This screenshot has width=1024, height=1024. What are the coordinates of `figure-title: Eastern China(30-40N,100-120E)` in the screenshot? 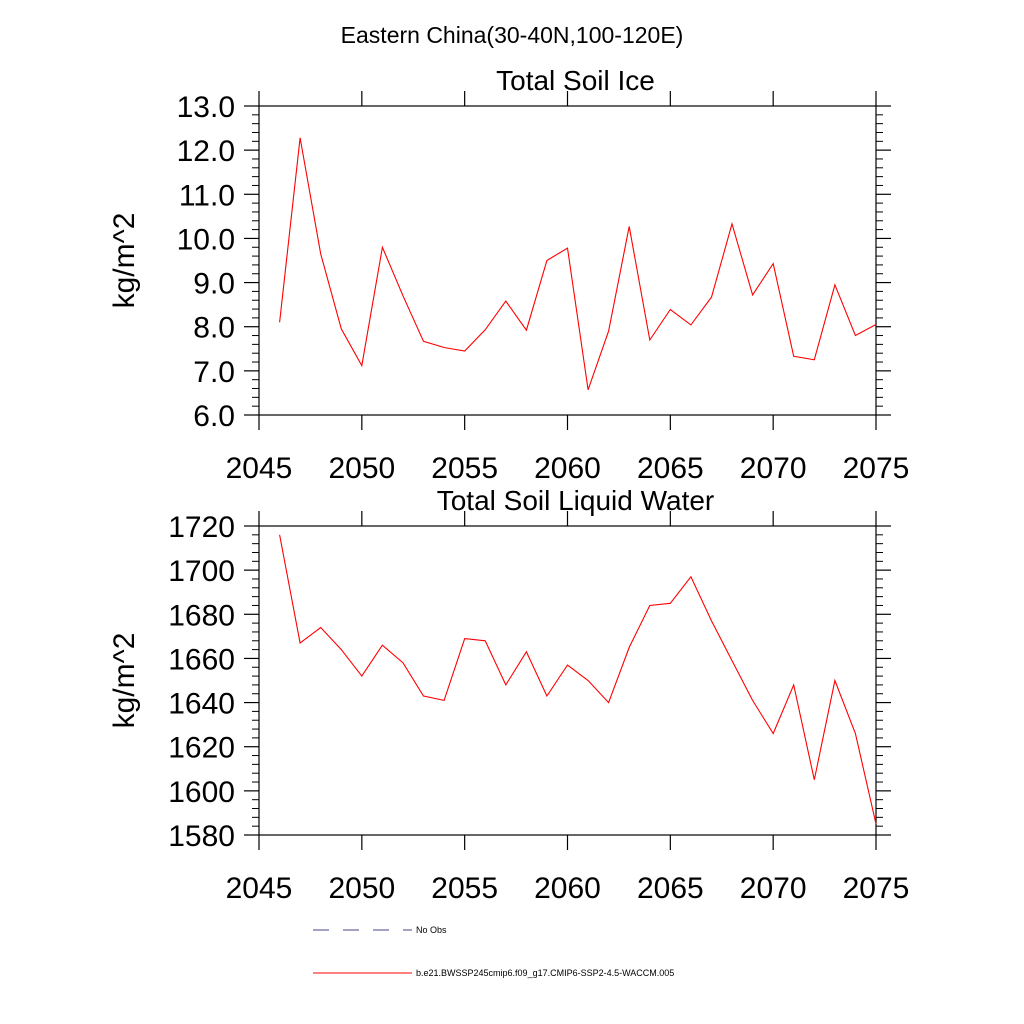 It's located at (512, 35).